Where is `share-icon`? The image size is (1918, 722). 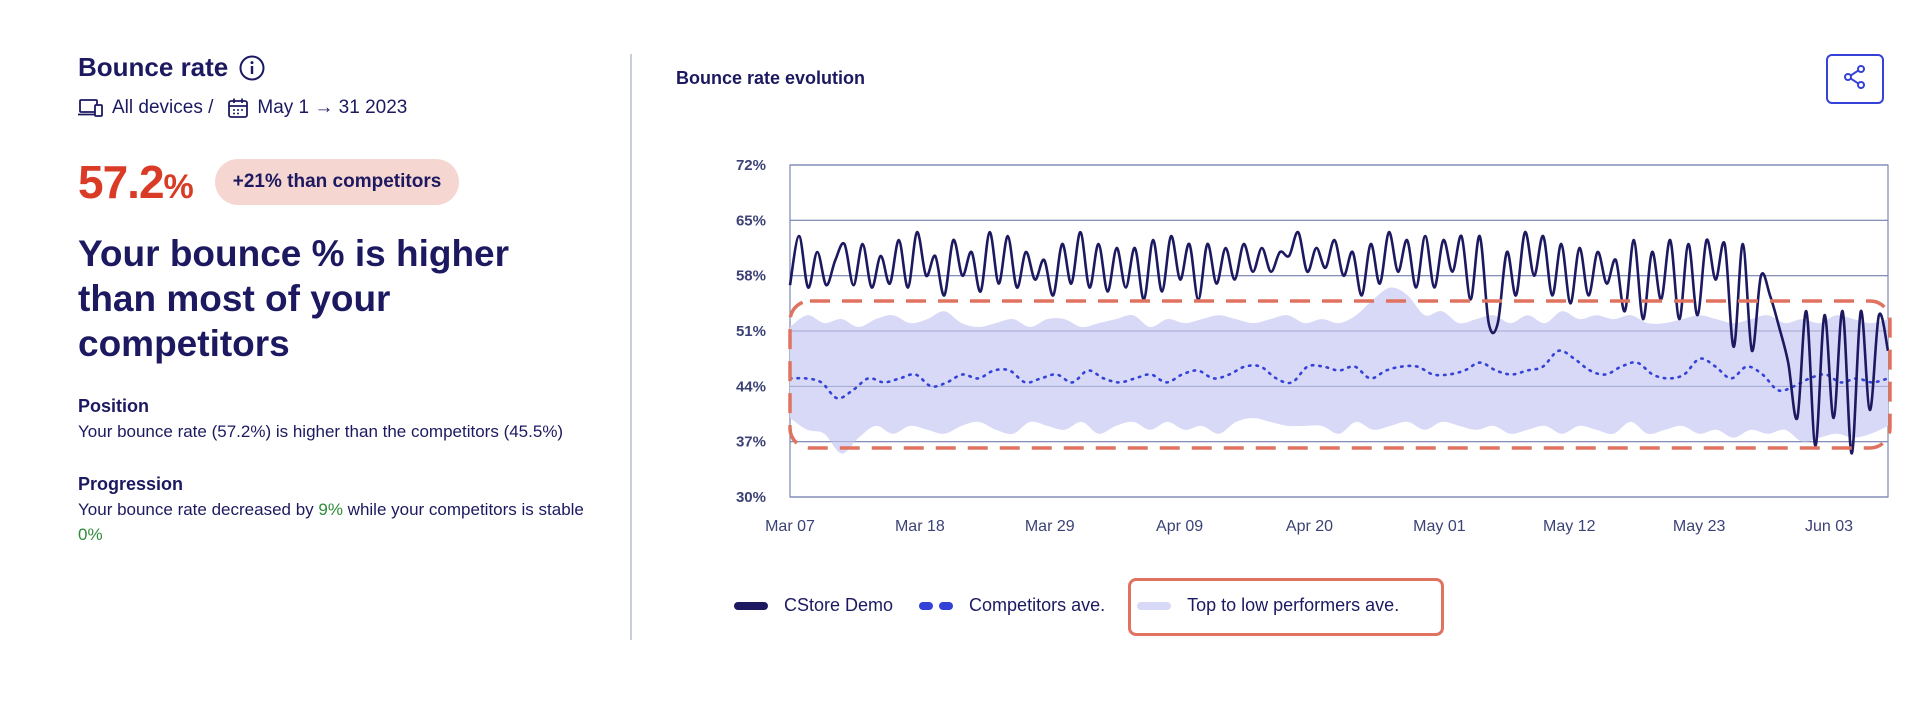
share-icon is located at coordinates (1855, 79).